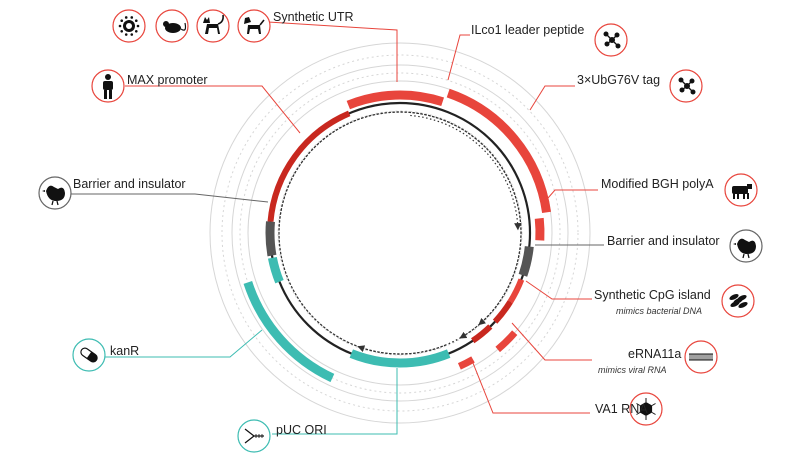  Describe the element at coordinates (663, 241) in the screenshot. I see `label-barrier-right: Barrier and insulator` at that location.